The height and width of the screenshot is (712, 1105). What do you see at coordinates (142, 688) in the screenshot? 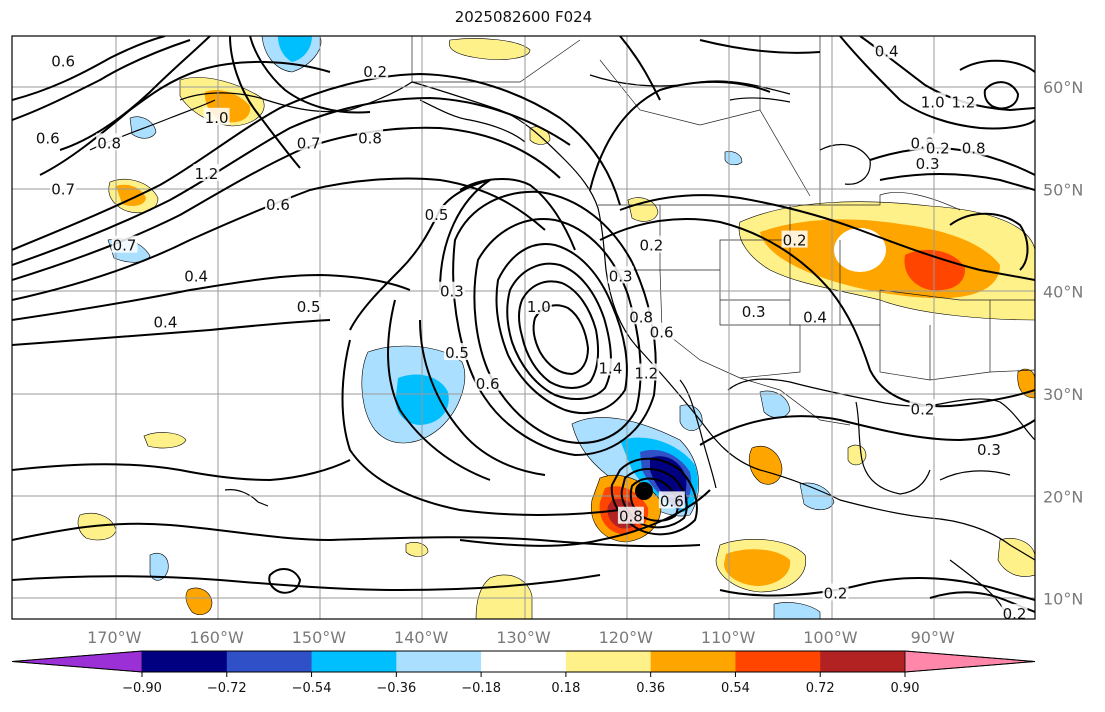
I see `colorbar-tick-label: −0.90` at bounding box center [142, 688].